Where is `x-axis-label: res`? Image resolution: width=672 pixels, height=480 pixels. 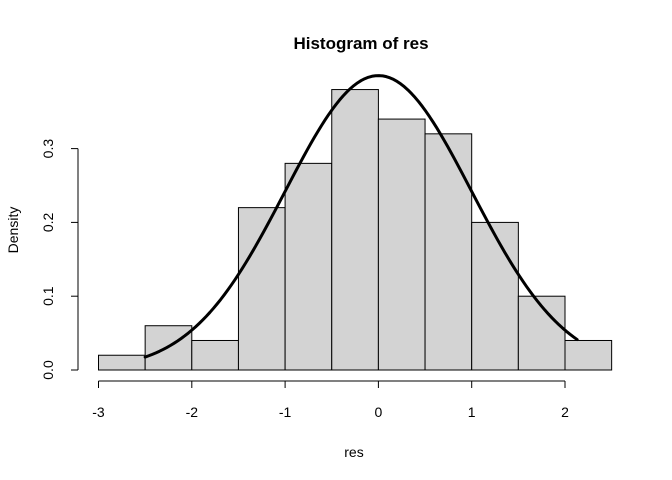 x-axis-label: res is located at coordinates (353, 452).